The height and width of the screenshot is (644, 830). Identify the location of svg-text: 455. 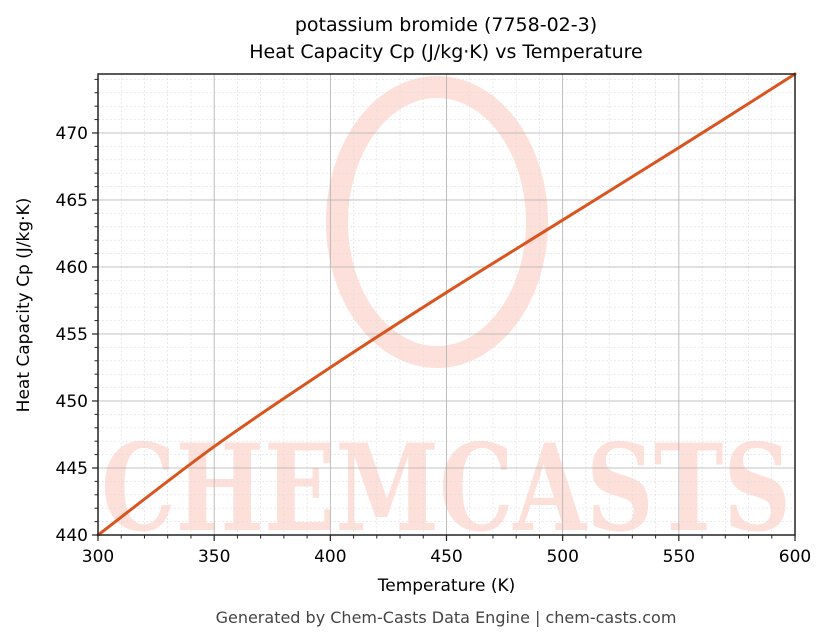
(72, 335).